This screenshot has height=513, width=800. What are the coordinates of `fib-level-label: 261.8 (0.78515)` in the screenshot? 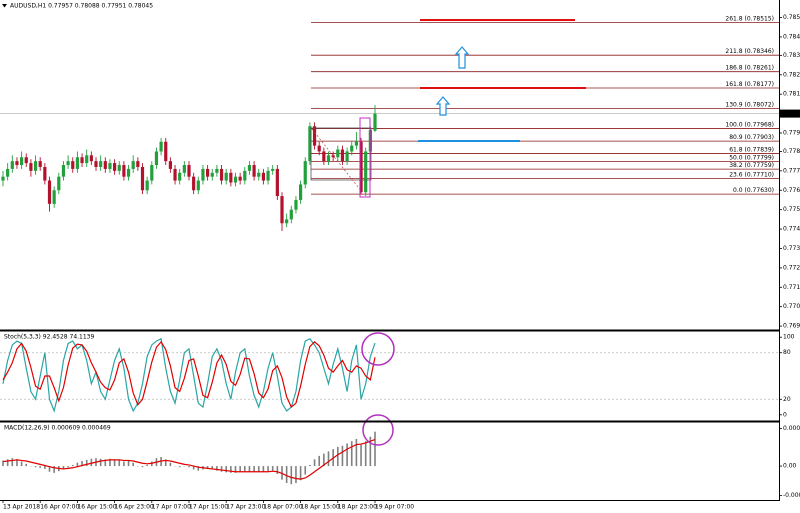 It's located at (749, 18).